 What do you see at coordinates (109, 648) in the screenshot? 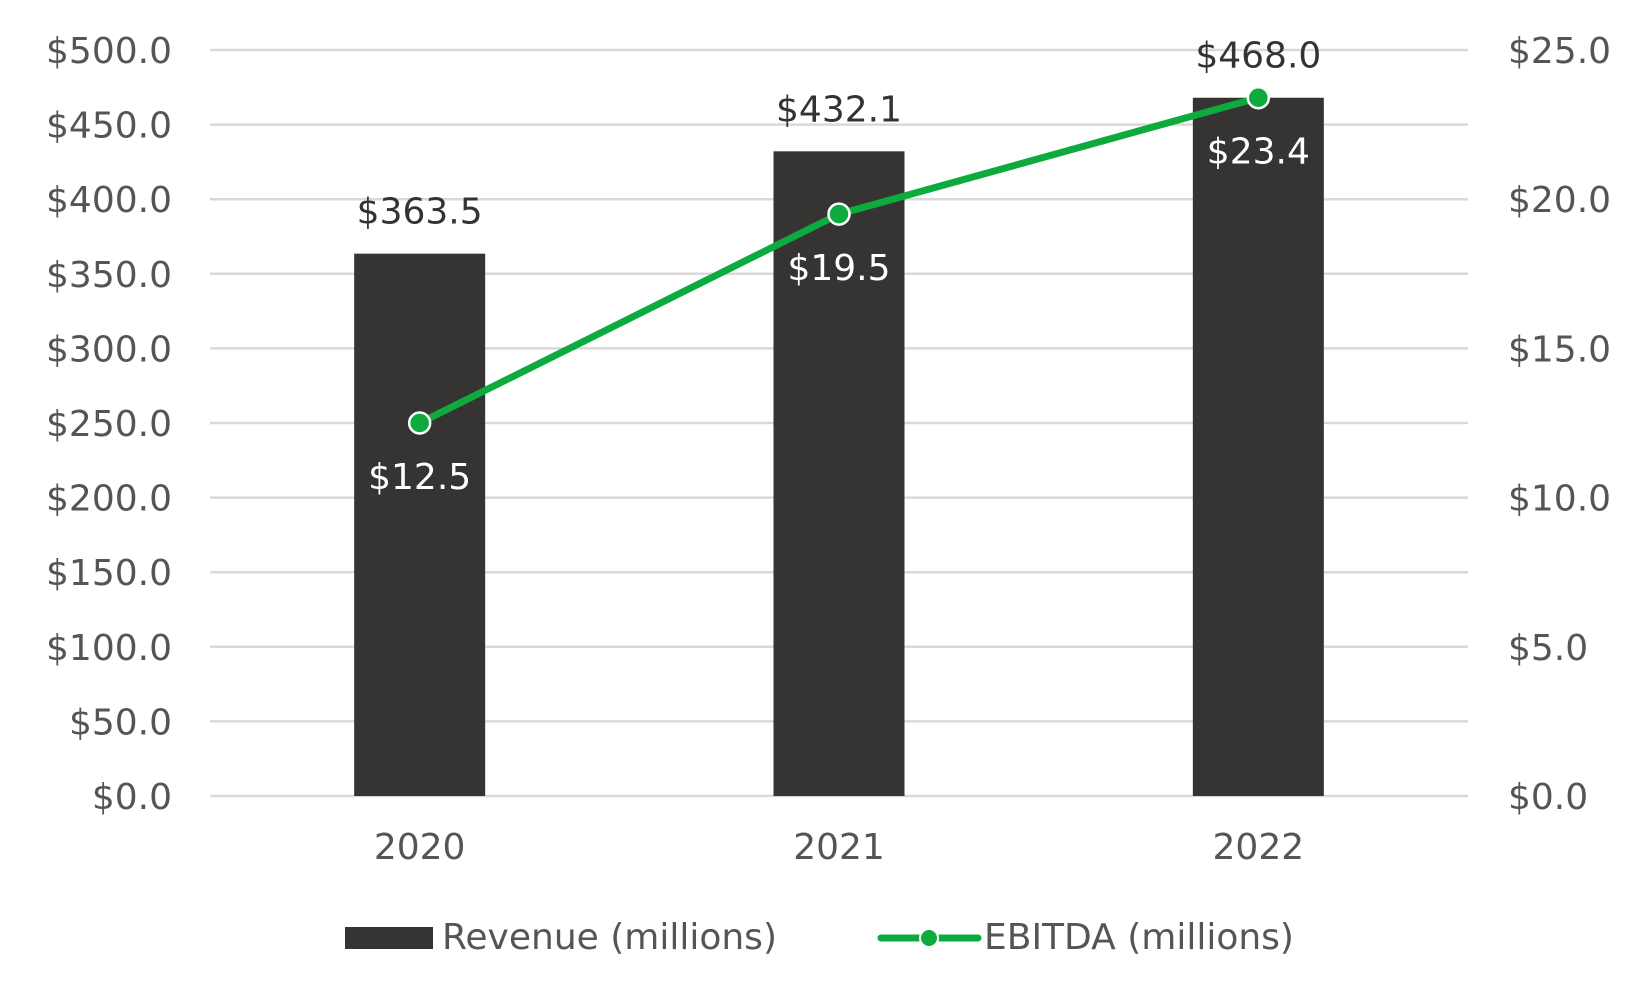
I see `left-axis-tick-label: $100.0` at bounding box center [109, 648].